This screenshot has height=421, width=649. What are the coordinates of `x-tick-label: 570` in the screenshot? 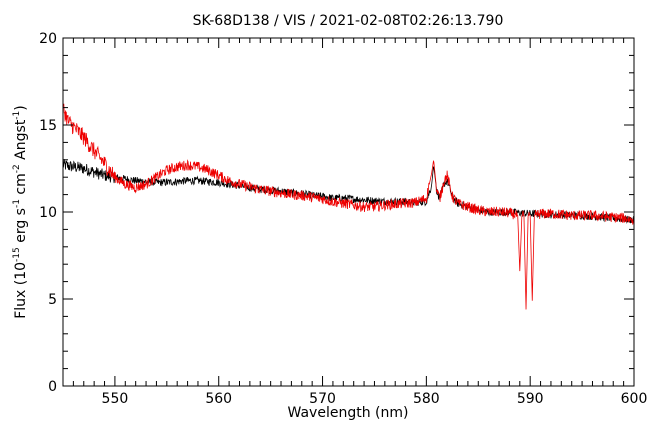 It's located at (322, 399).